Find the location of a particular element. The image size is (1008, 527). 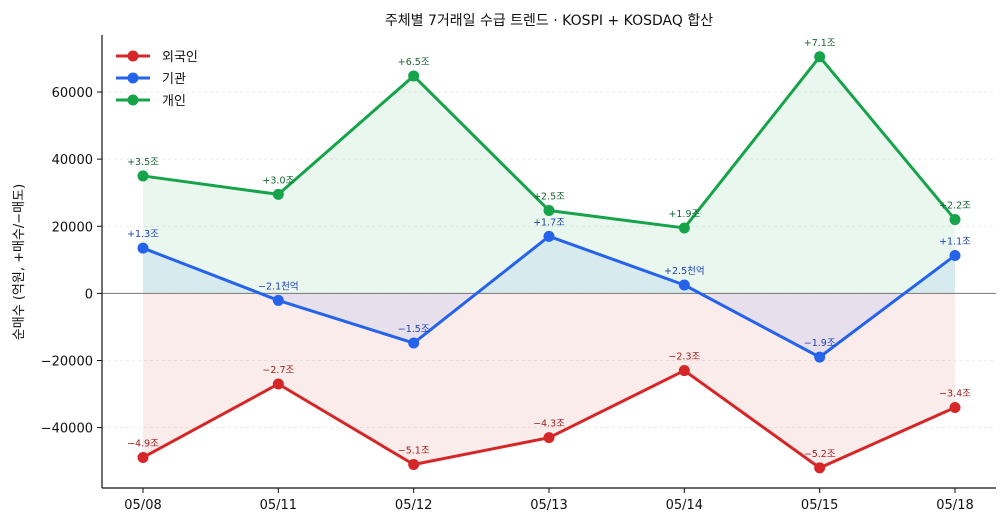

y-tick-labels: −40000 −20000 0 20000 40000 60000 is located at coordinates (71, 261).